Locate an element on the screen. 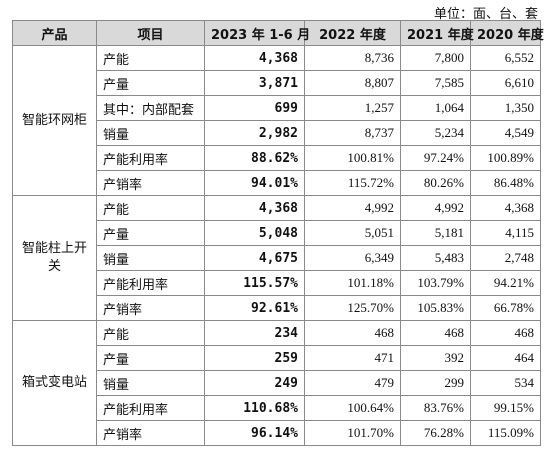  product-name: 智能环网柜 is located at coordinates (54, 120).